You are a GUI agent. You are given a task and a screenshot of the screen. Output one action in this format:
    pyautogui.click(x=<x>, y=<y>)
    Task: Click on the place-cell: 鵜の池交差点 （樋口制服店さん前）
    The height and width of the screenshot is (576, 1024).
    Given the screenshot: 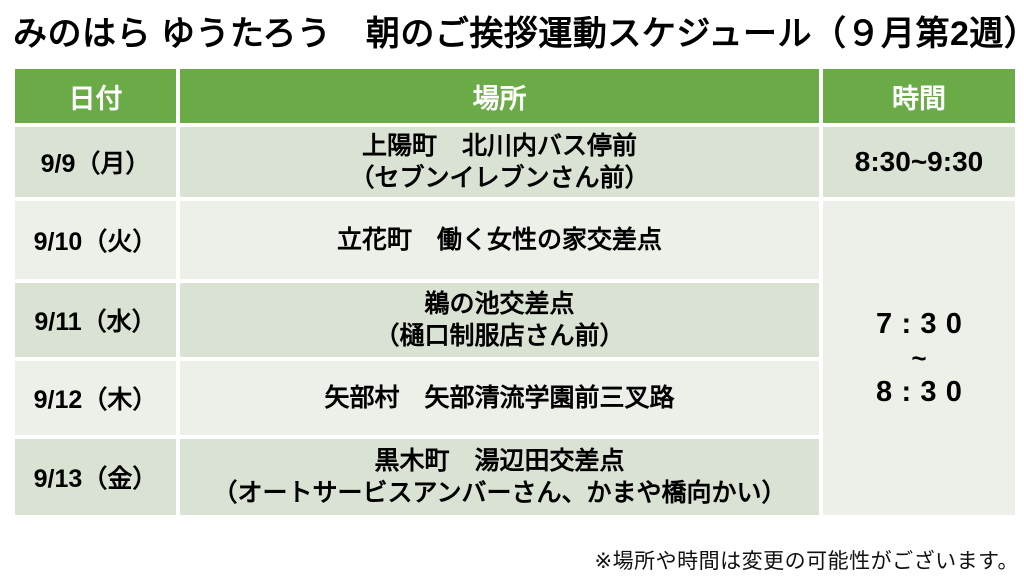 What is the action you would take?
    pyautogui.click(x=499, y=320)
    